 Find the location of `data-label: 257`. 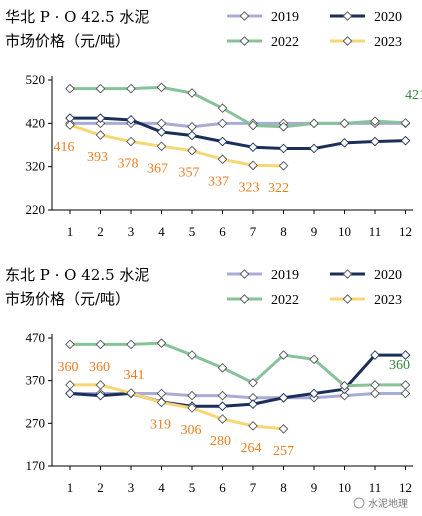

data-label: 257 is located at coordinates (283, 451).